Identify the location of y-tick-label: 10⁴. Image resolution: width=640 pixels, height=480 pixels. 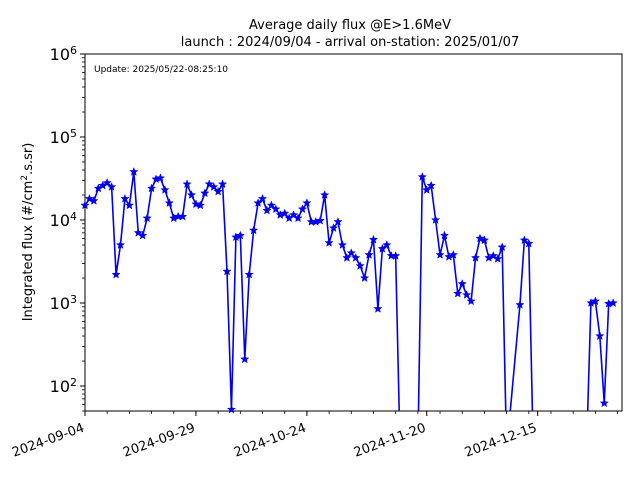
(63, 220).